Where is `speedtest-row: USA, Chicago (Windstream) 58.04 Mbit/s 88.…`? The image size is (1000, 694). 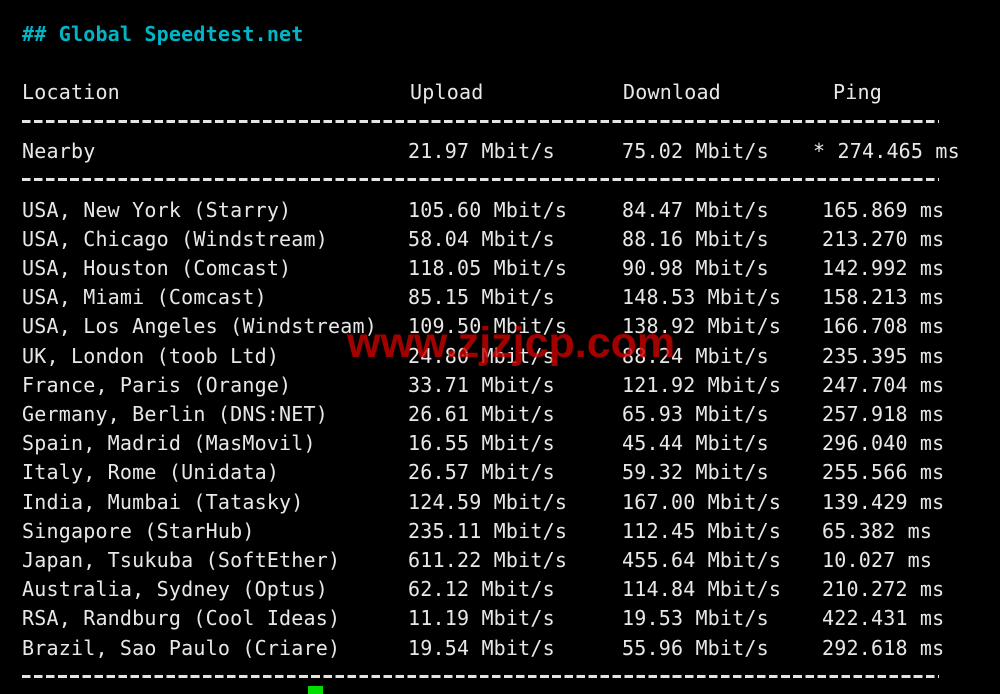 speedtest-row: USA, Chicago (Windstream) 58.04 Mbit/s 88.… is located at coordinates (500, 239).